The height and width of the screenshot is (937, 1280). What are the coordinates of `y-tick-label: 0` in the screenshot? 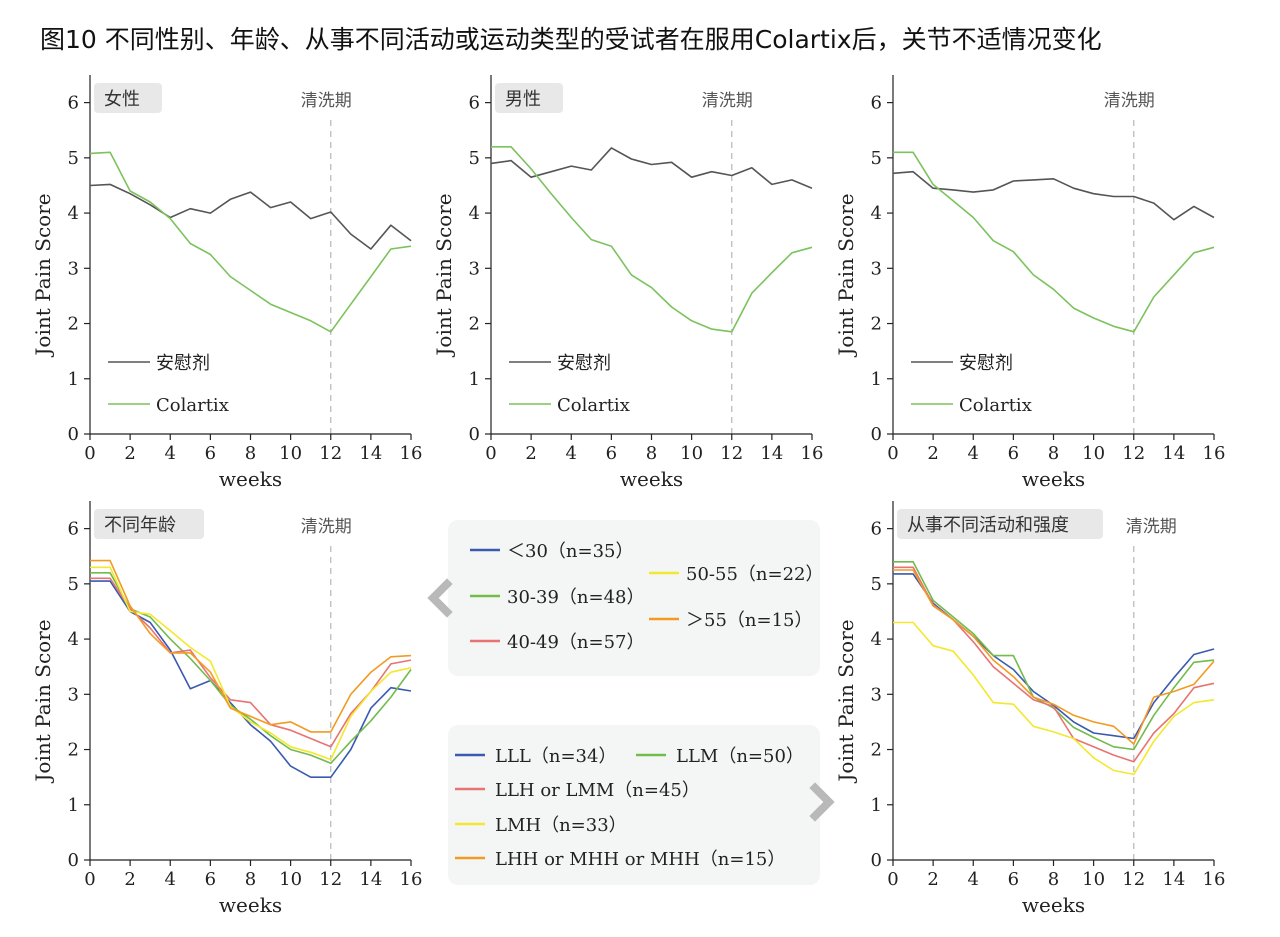 It's located at (474, 434).